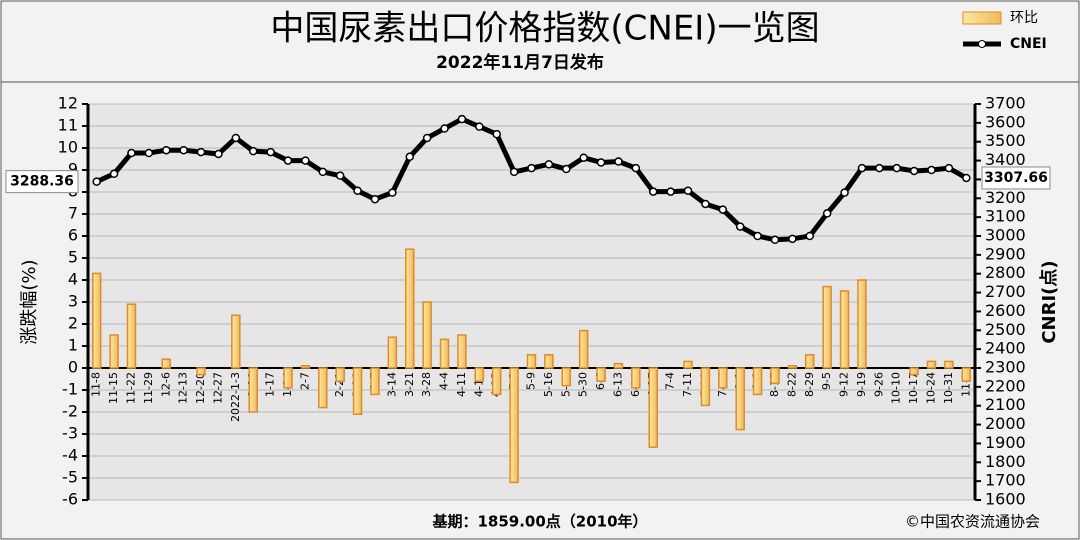 This screenshot has width=1080, height=540. I want to click on x-tick-label: 2-7, so click(304, 381).